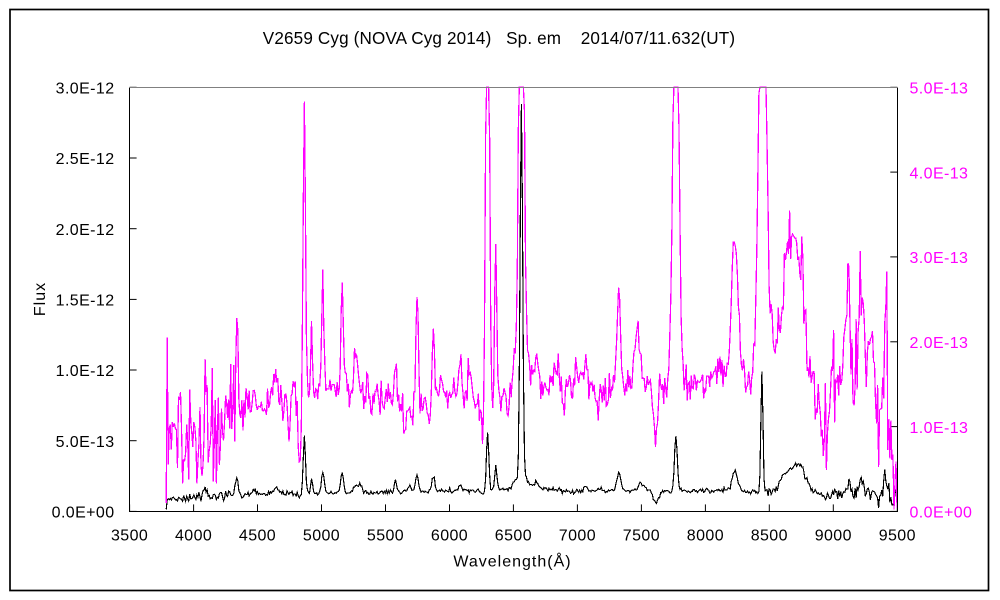  What do you see at coordinates (897, 536) in the screenshot?
I see `svg-text: 9500` at bounding box center [897, 536].